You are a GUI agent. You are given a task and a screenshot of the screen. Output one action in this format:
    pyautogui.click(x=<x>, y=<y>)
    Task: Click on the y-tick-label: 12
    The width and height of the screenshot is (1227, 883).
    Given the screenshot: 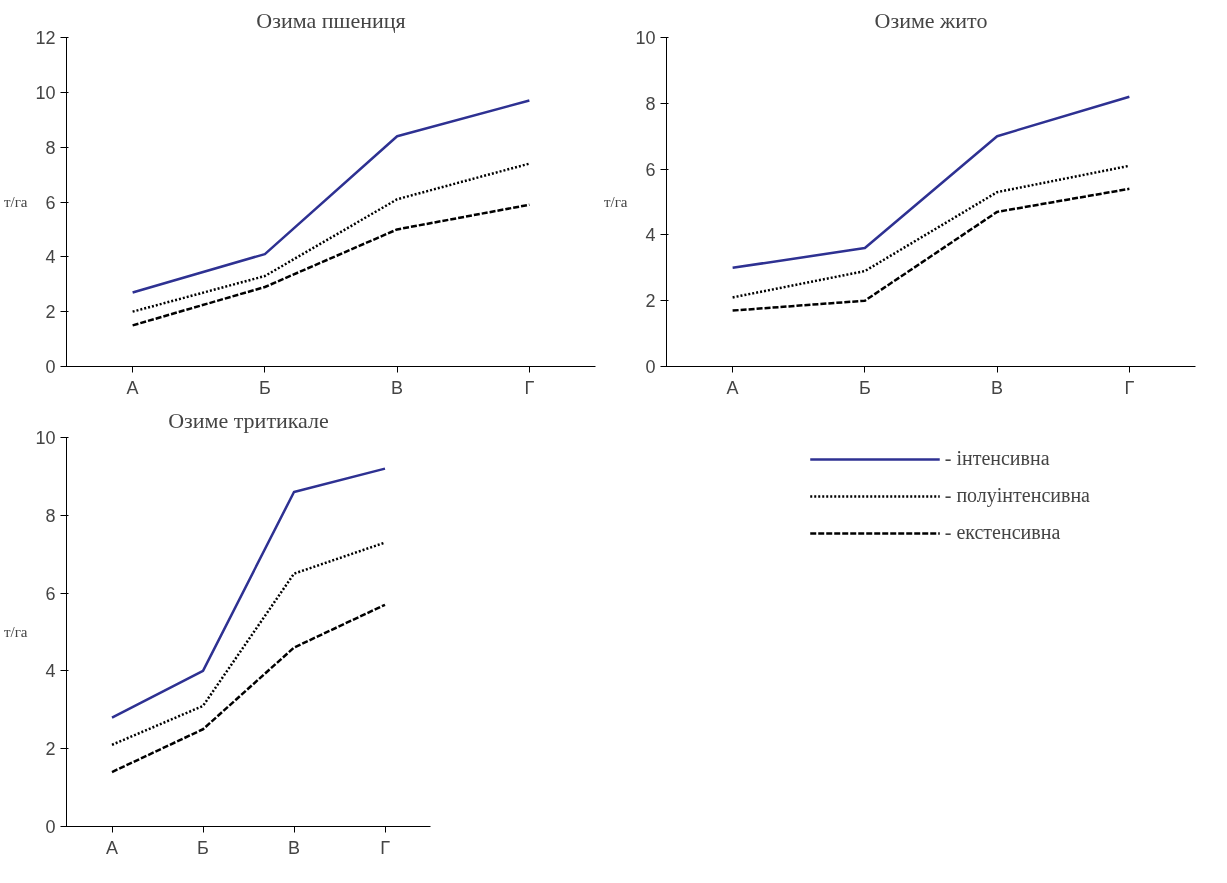 What is the action you would take?
    pyautogui.click(x=45, y=38)
    